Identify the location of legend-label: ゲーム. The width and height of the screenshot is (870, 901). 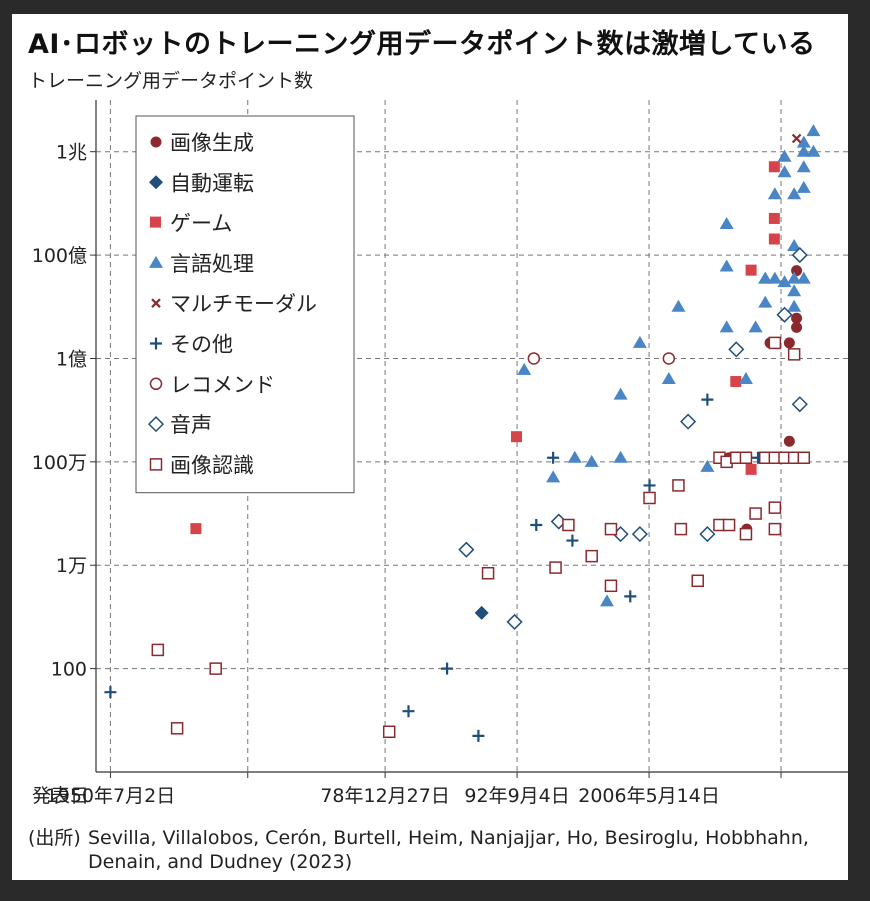
(201, 224).